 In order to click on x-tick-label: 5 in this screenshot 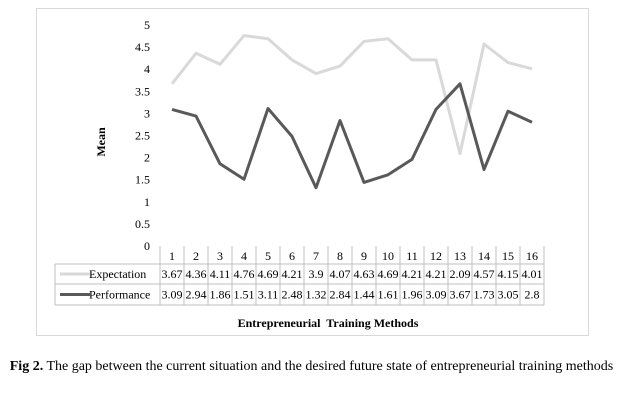, I will do `click(268, 256)`.